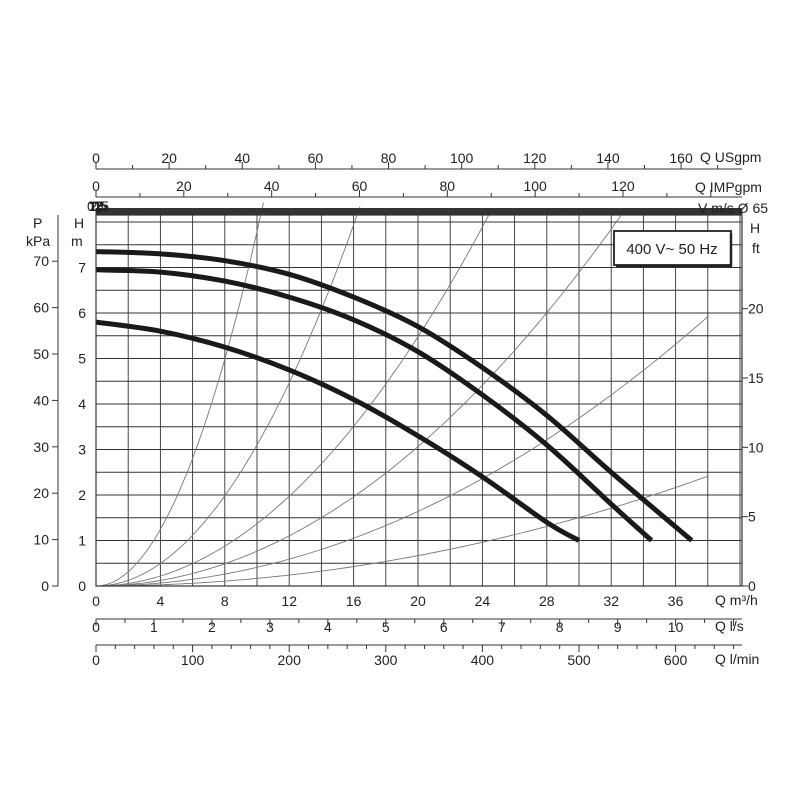  I want to click on kpa-tick-label: 40, so click(41, 400).